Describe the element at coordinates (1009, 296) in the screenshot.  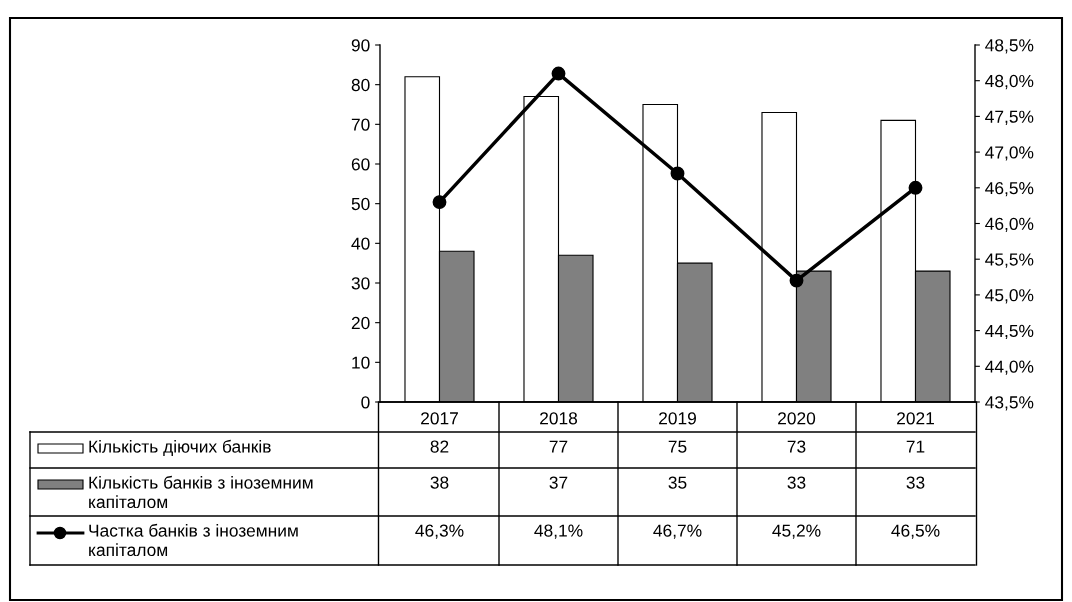
I see `y2-tick-label: 45,0%` at that location.